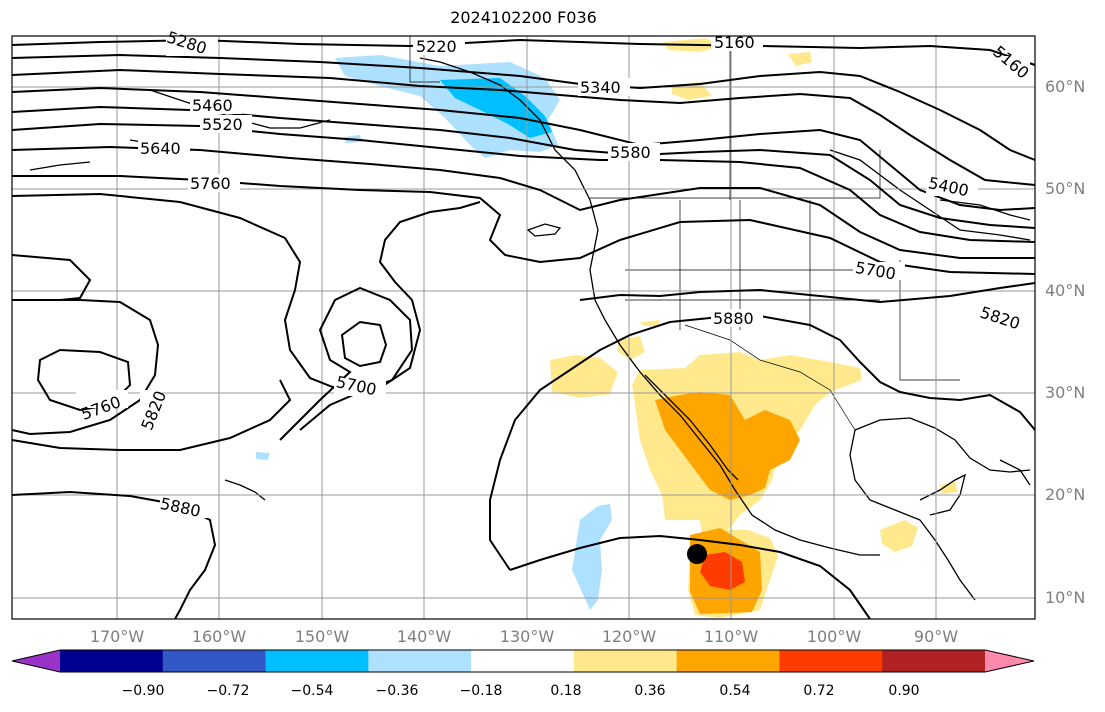 The height and width of the screenshot is (712, 1105). I want to click on lat-label-20n: 20°N, so click(1065, 494).